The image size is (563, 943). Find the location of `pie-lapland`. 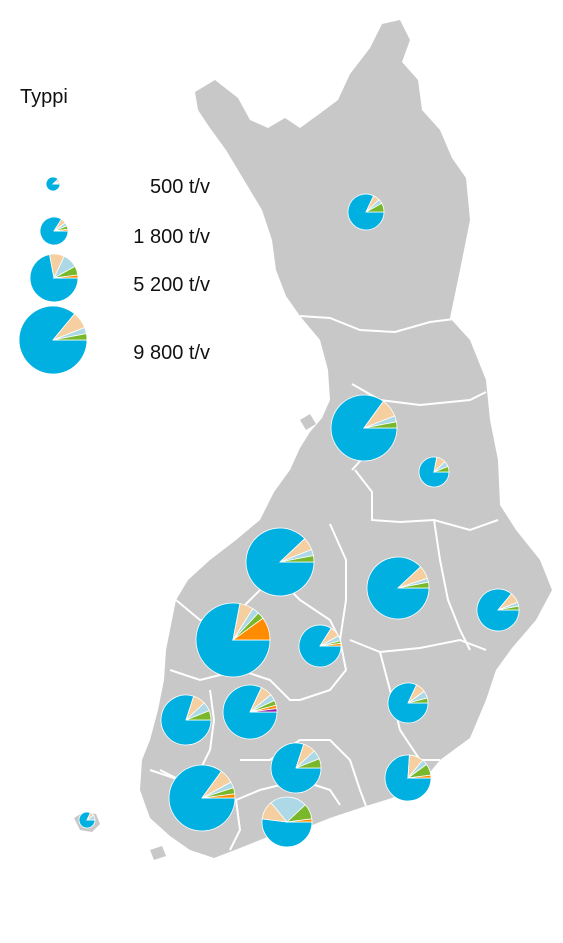

pie-lapland is located at coordinates (366, 212).